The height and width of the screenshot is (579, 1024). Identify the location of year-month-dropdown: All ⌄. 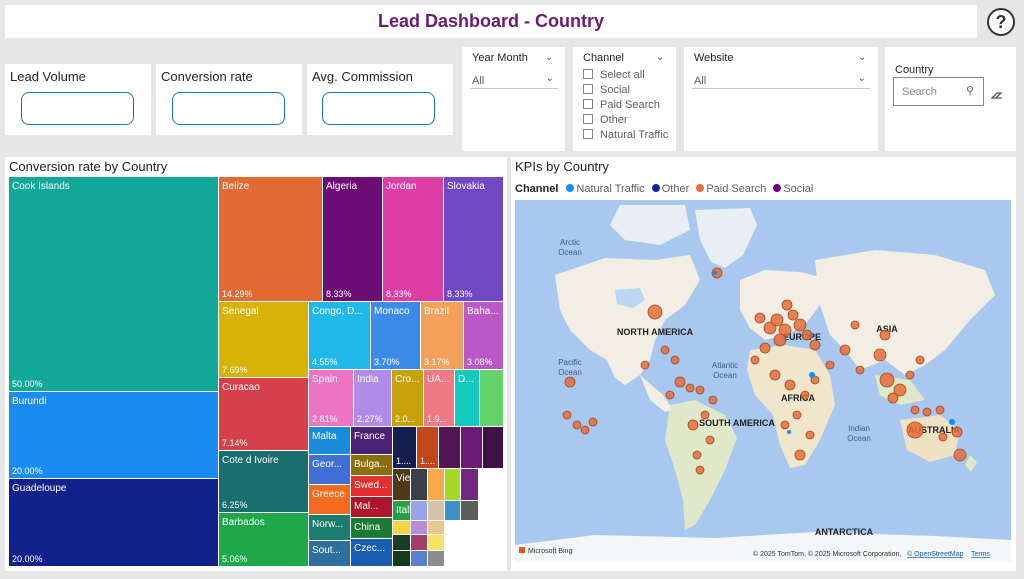
(514, 81).